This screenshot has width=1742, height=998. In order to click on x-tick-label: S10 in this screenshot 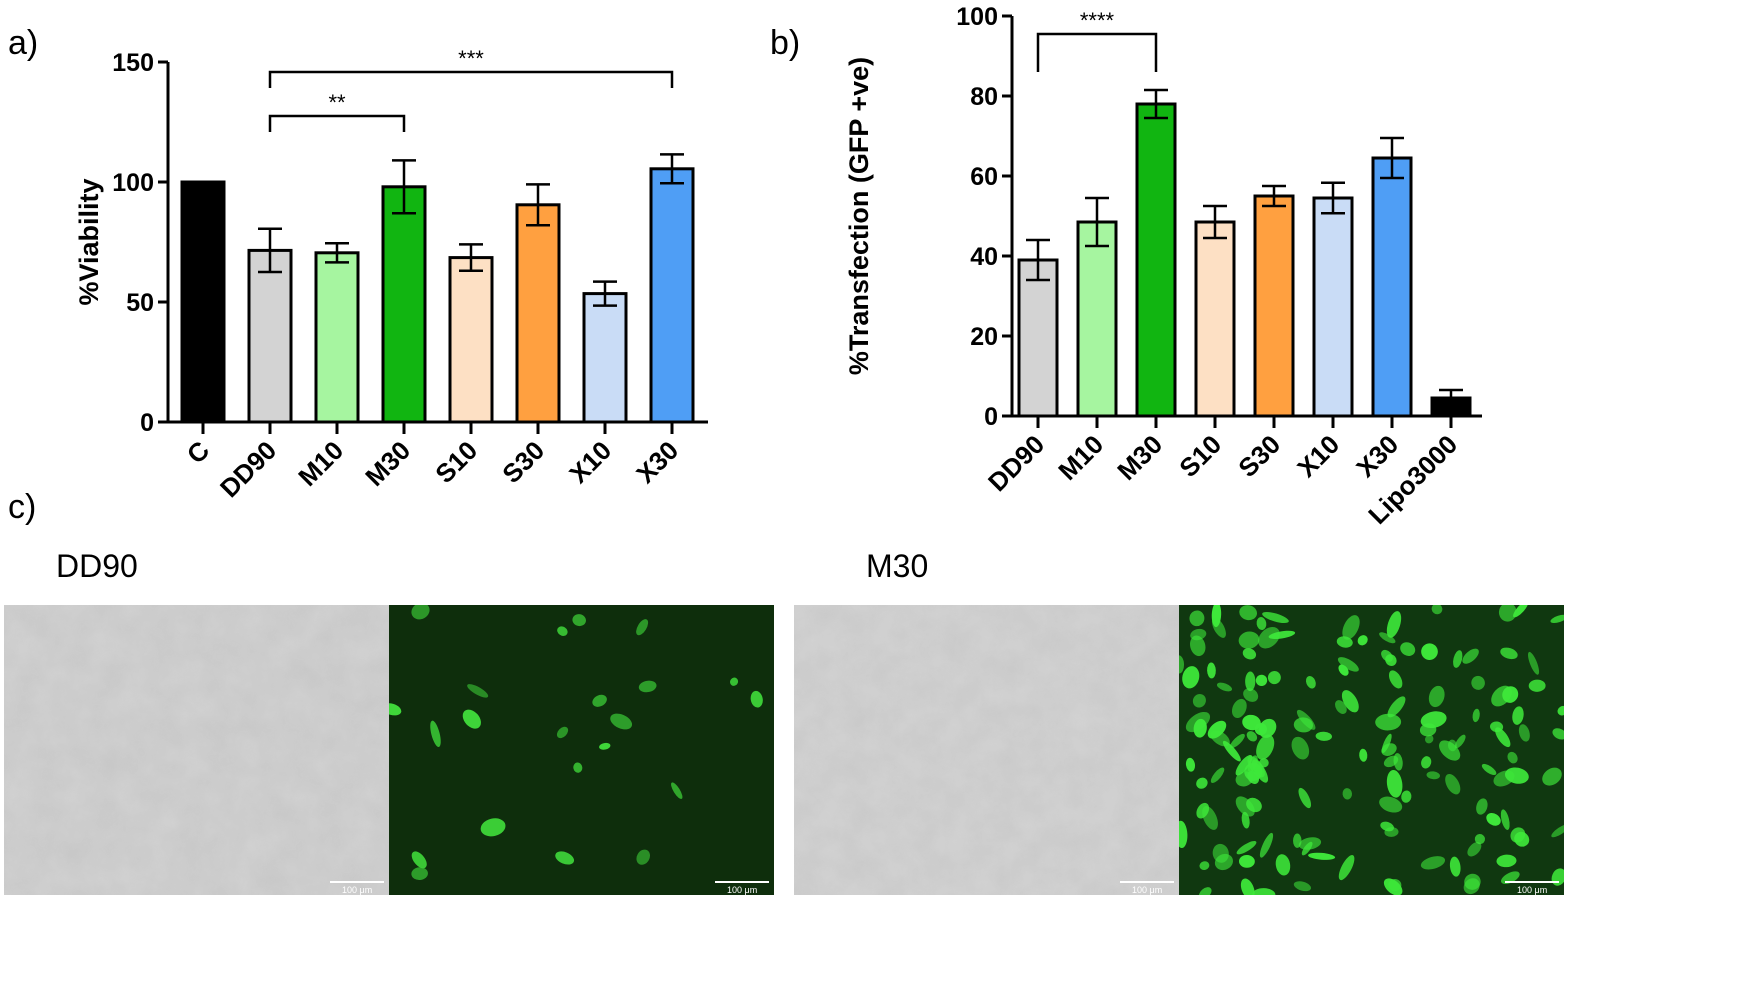, I will do `click(1200, 456)`.